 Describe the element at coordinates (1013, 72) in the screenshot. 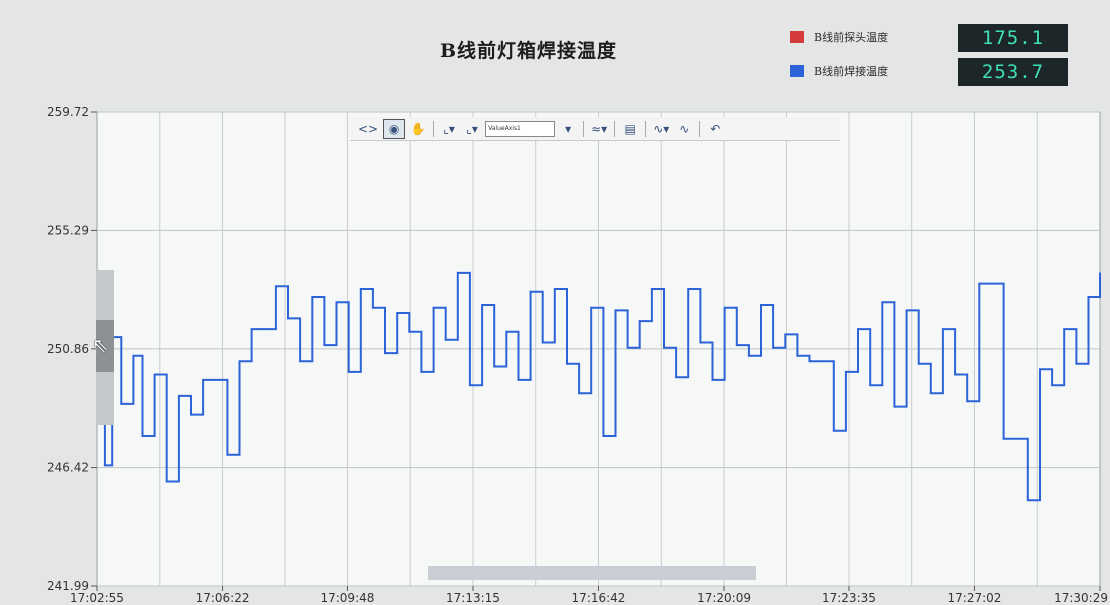

I see `weld-temperature-readout: 253.7` at that location.